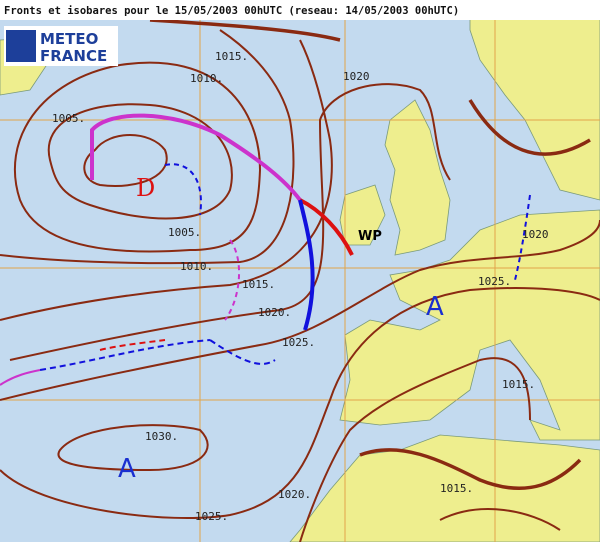 Image resolution: width=600 pixels, height=542 pixels. I want to click on isobar-label: 1030., so click(161, 436).